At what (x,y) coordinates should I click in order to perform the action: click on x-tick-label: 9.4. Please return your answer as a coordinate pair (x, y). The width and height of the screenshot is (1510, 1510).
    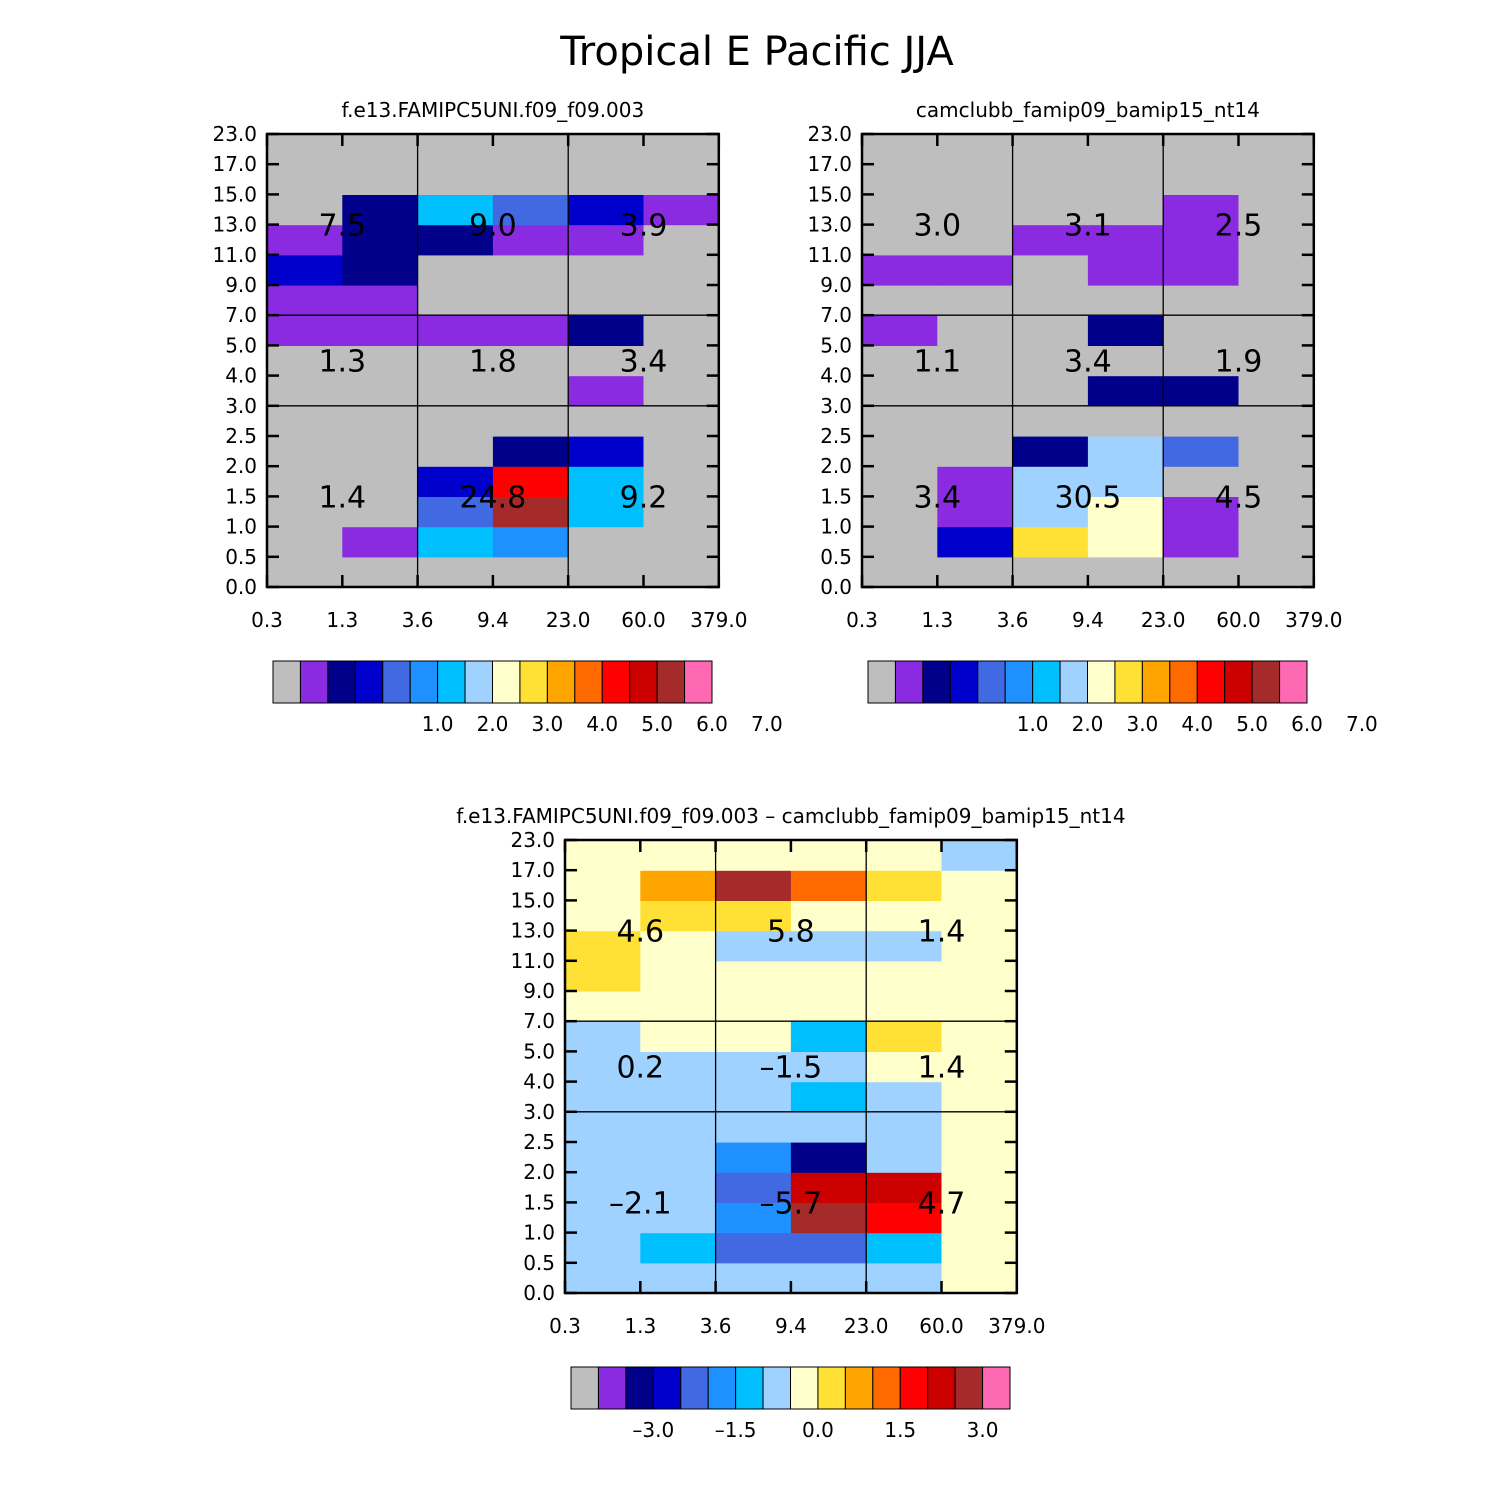
    Looking at the image, I should click on (1088, 620).